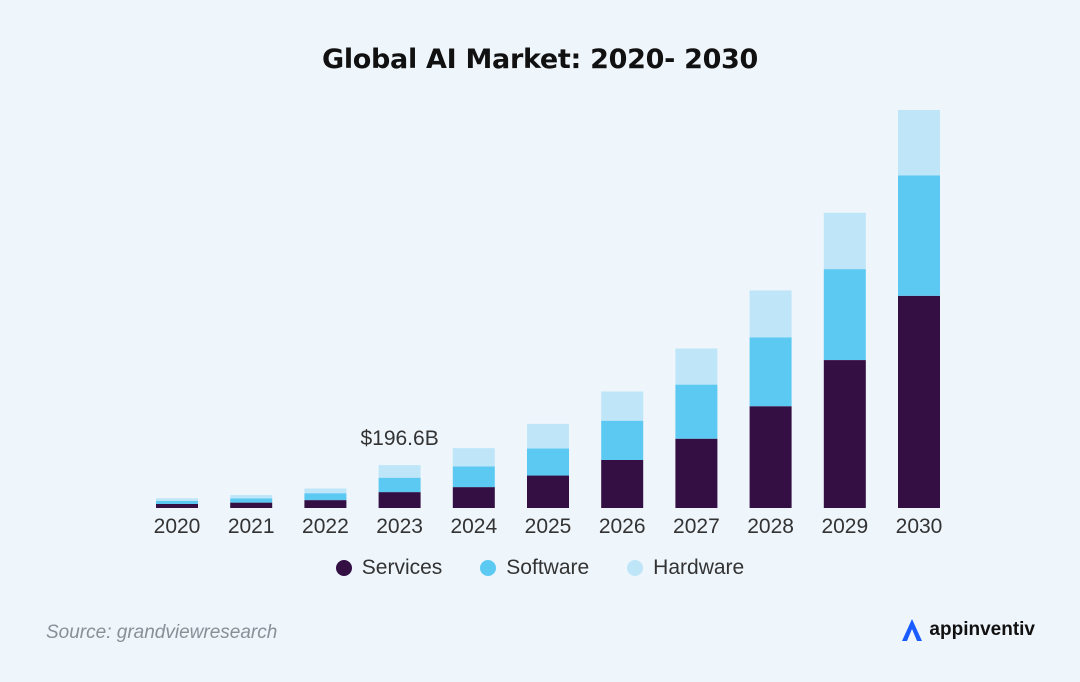 This screenshot has height=682, width=1080. I want to click on legend-item-hardware: Hardware, so click(685, 568).